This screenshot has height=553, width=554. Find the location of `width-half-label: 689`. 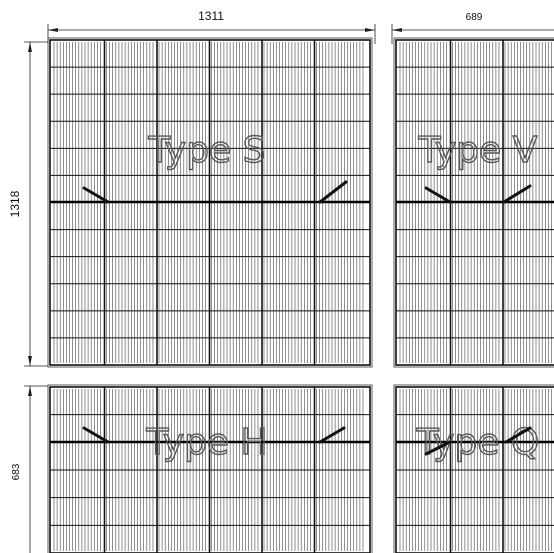

width-half-label: 689 is located at coordinates (474, 17).